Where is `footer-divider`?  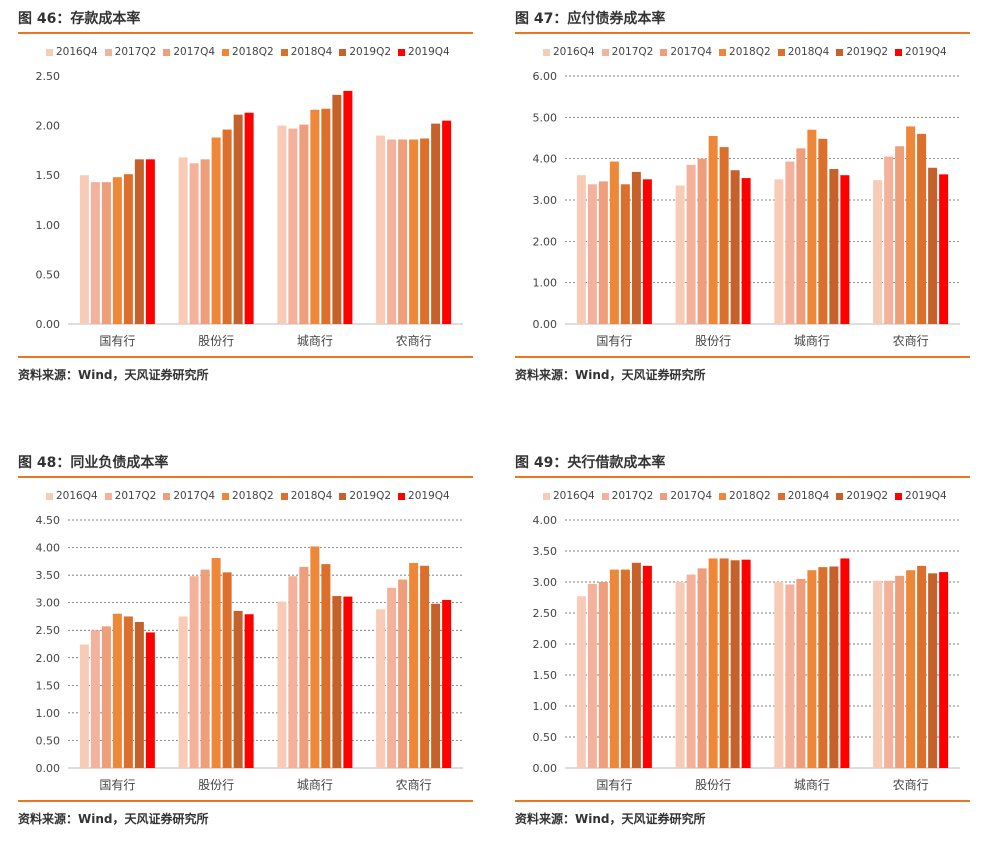
footer-divider is located at coordinates (742, 357).